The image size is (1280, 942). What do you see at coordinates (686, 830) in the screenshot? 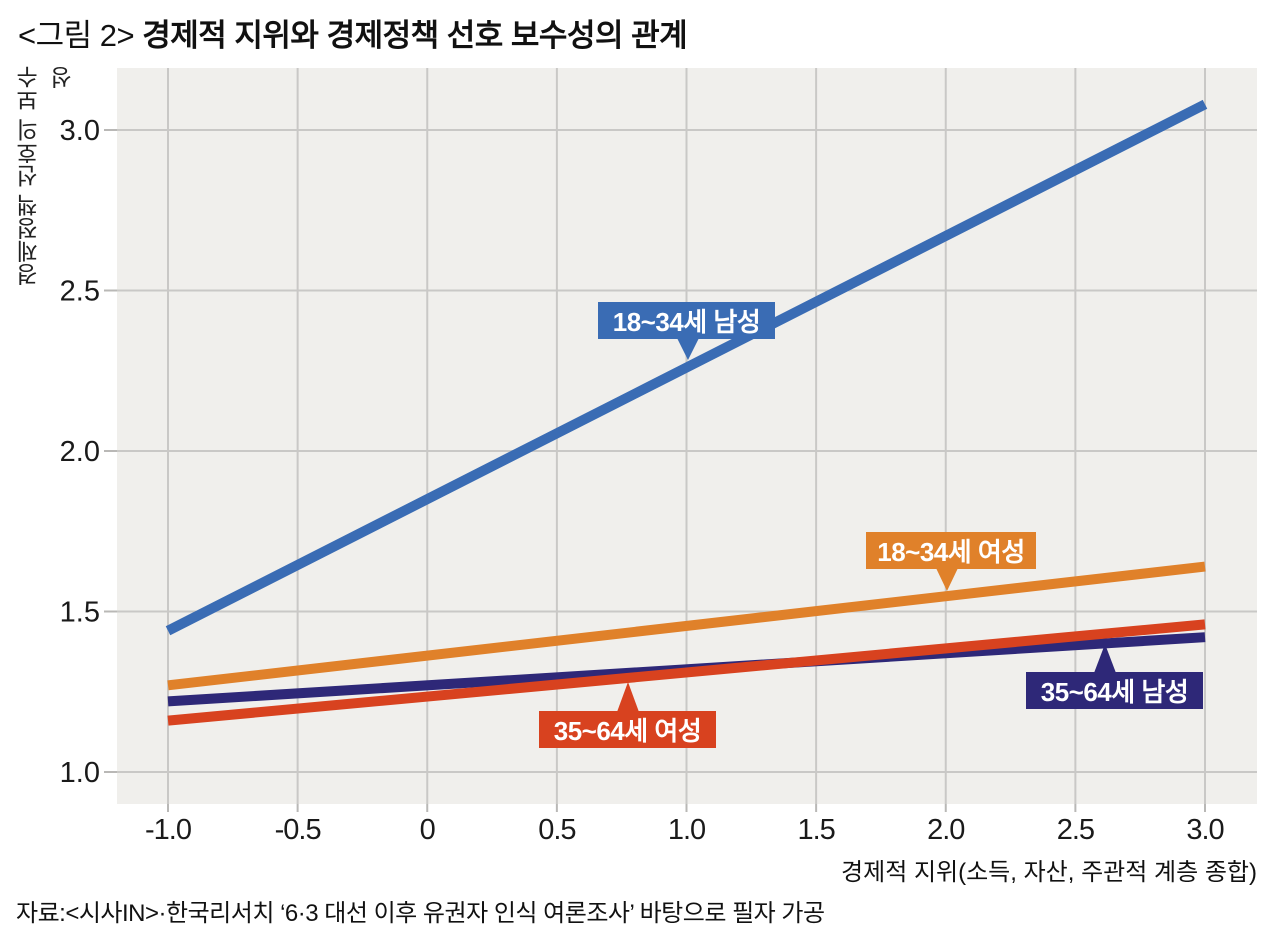
I see `x-tick-label: 1.0` at bounding box center [686, 830].